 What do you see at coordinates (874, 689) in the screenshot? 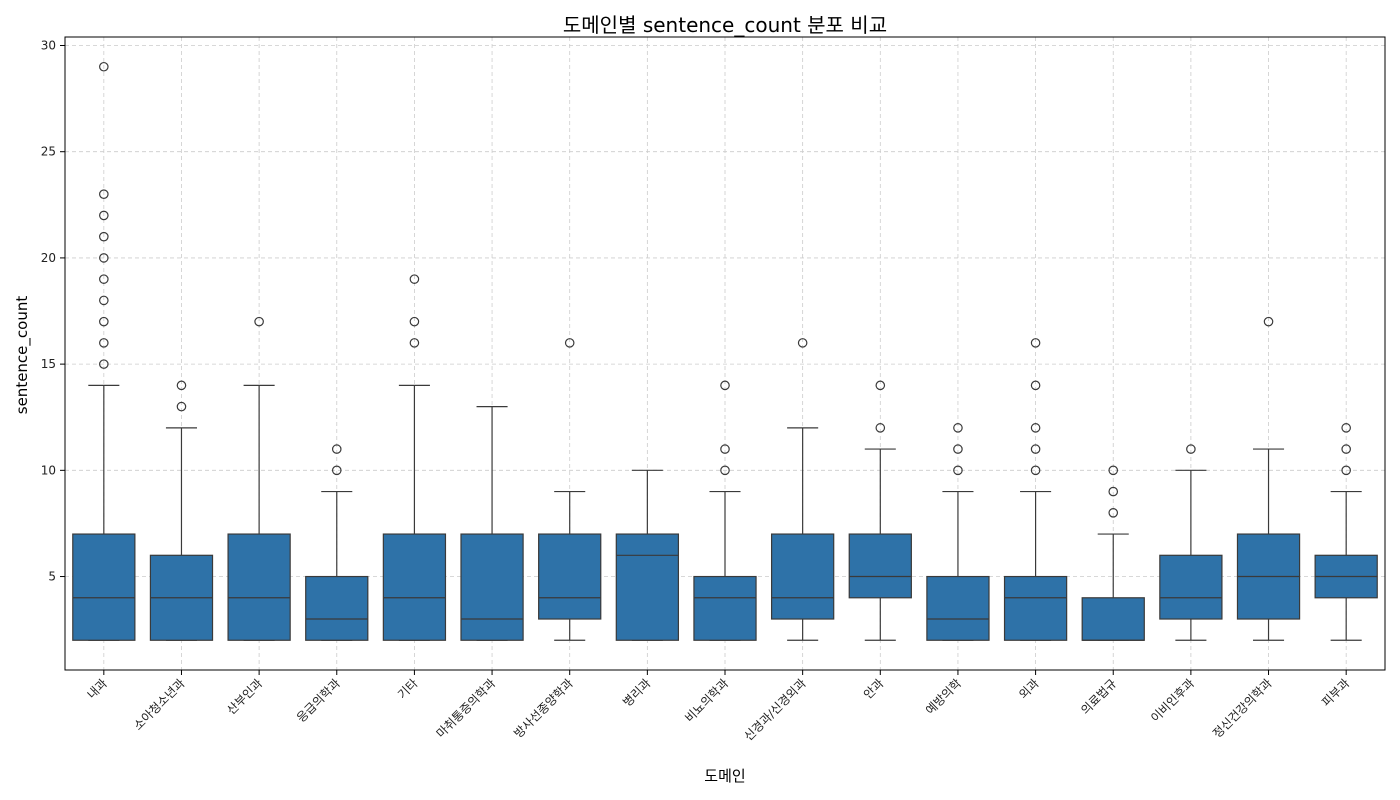
I see `x-tick-label: 안과` at bounding box center [874, 689].